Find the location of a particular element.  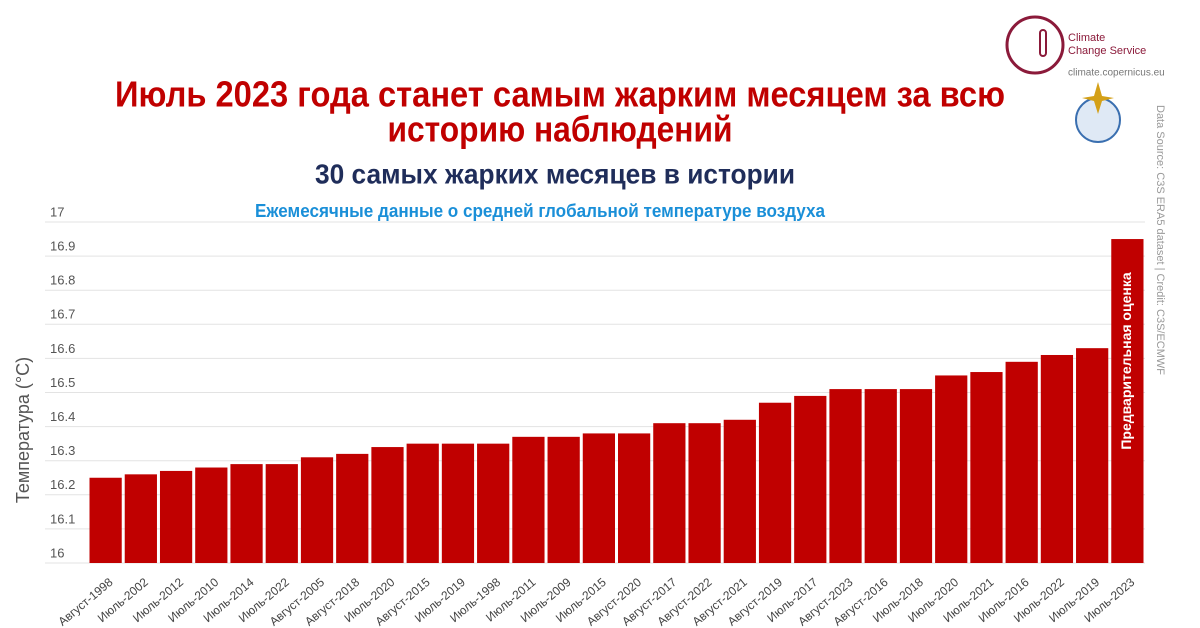

y-tick-label: 16.6 is located at coordinates (62, 348).